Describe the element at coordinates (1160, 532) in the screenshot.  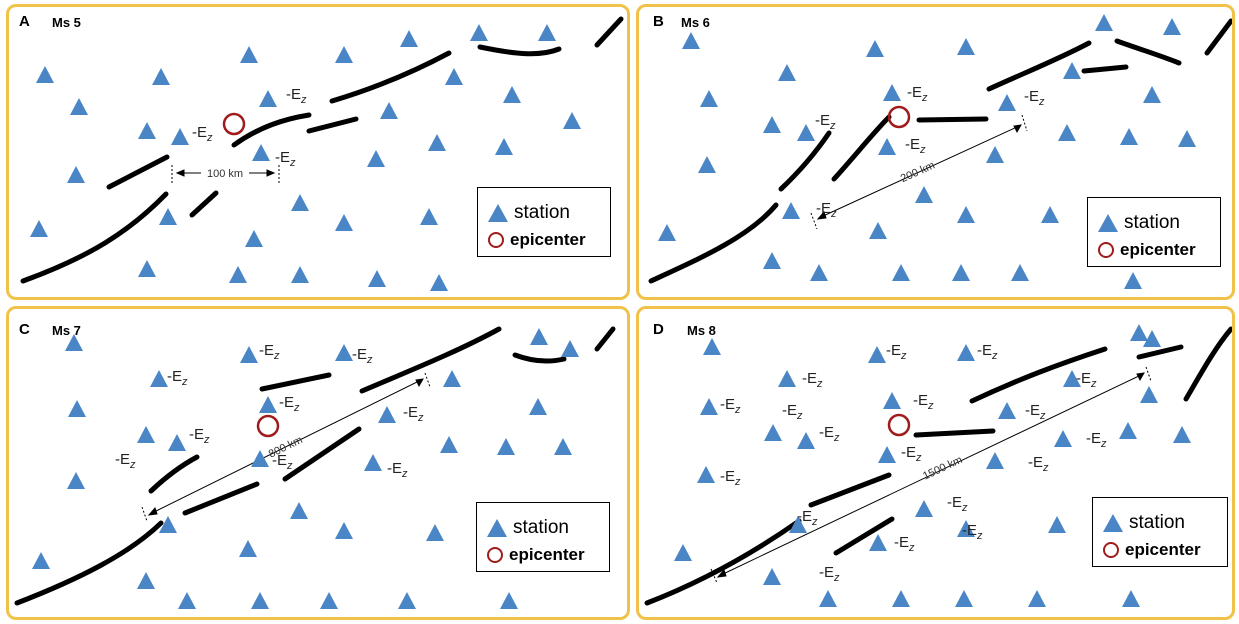
I see `legend: station epicenter` at that location.